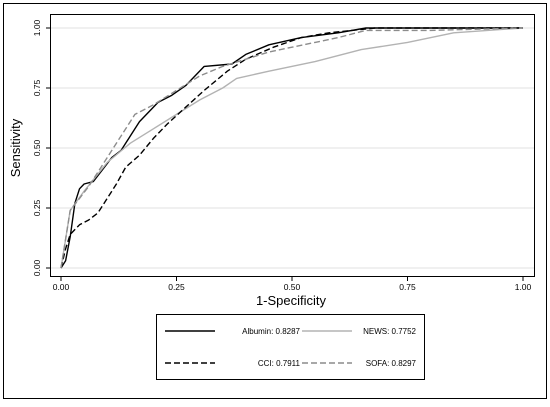 This screenshot has width=550, height=407. Describe the element at coordinates (176, 287) in the screenshot. I see `x-tick-label: 0.25` at that location.